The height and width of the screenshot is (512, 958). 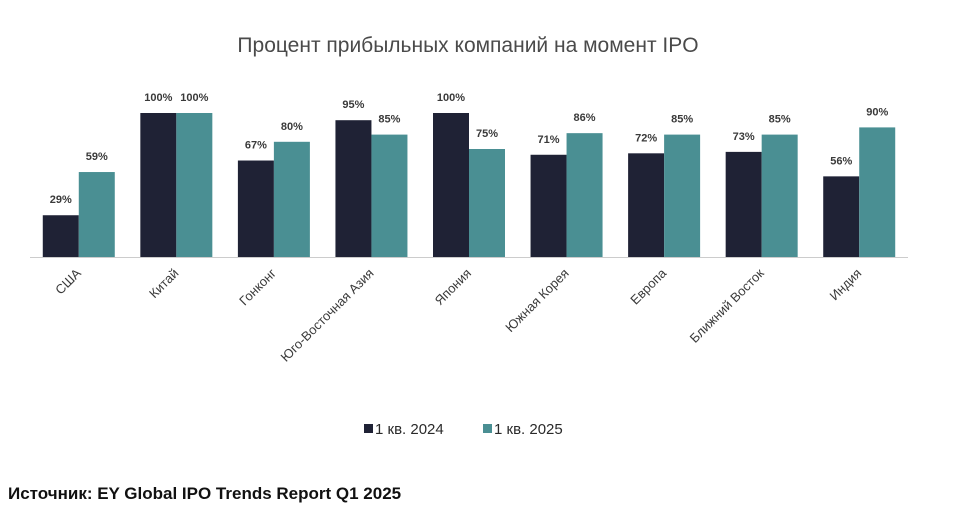 I want to click on legend-label-1: 1 кв. 2024, so click(x=409, y=429).